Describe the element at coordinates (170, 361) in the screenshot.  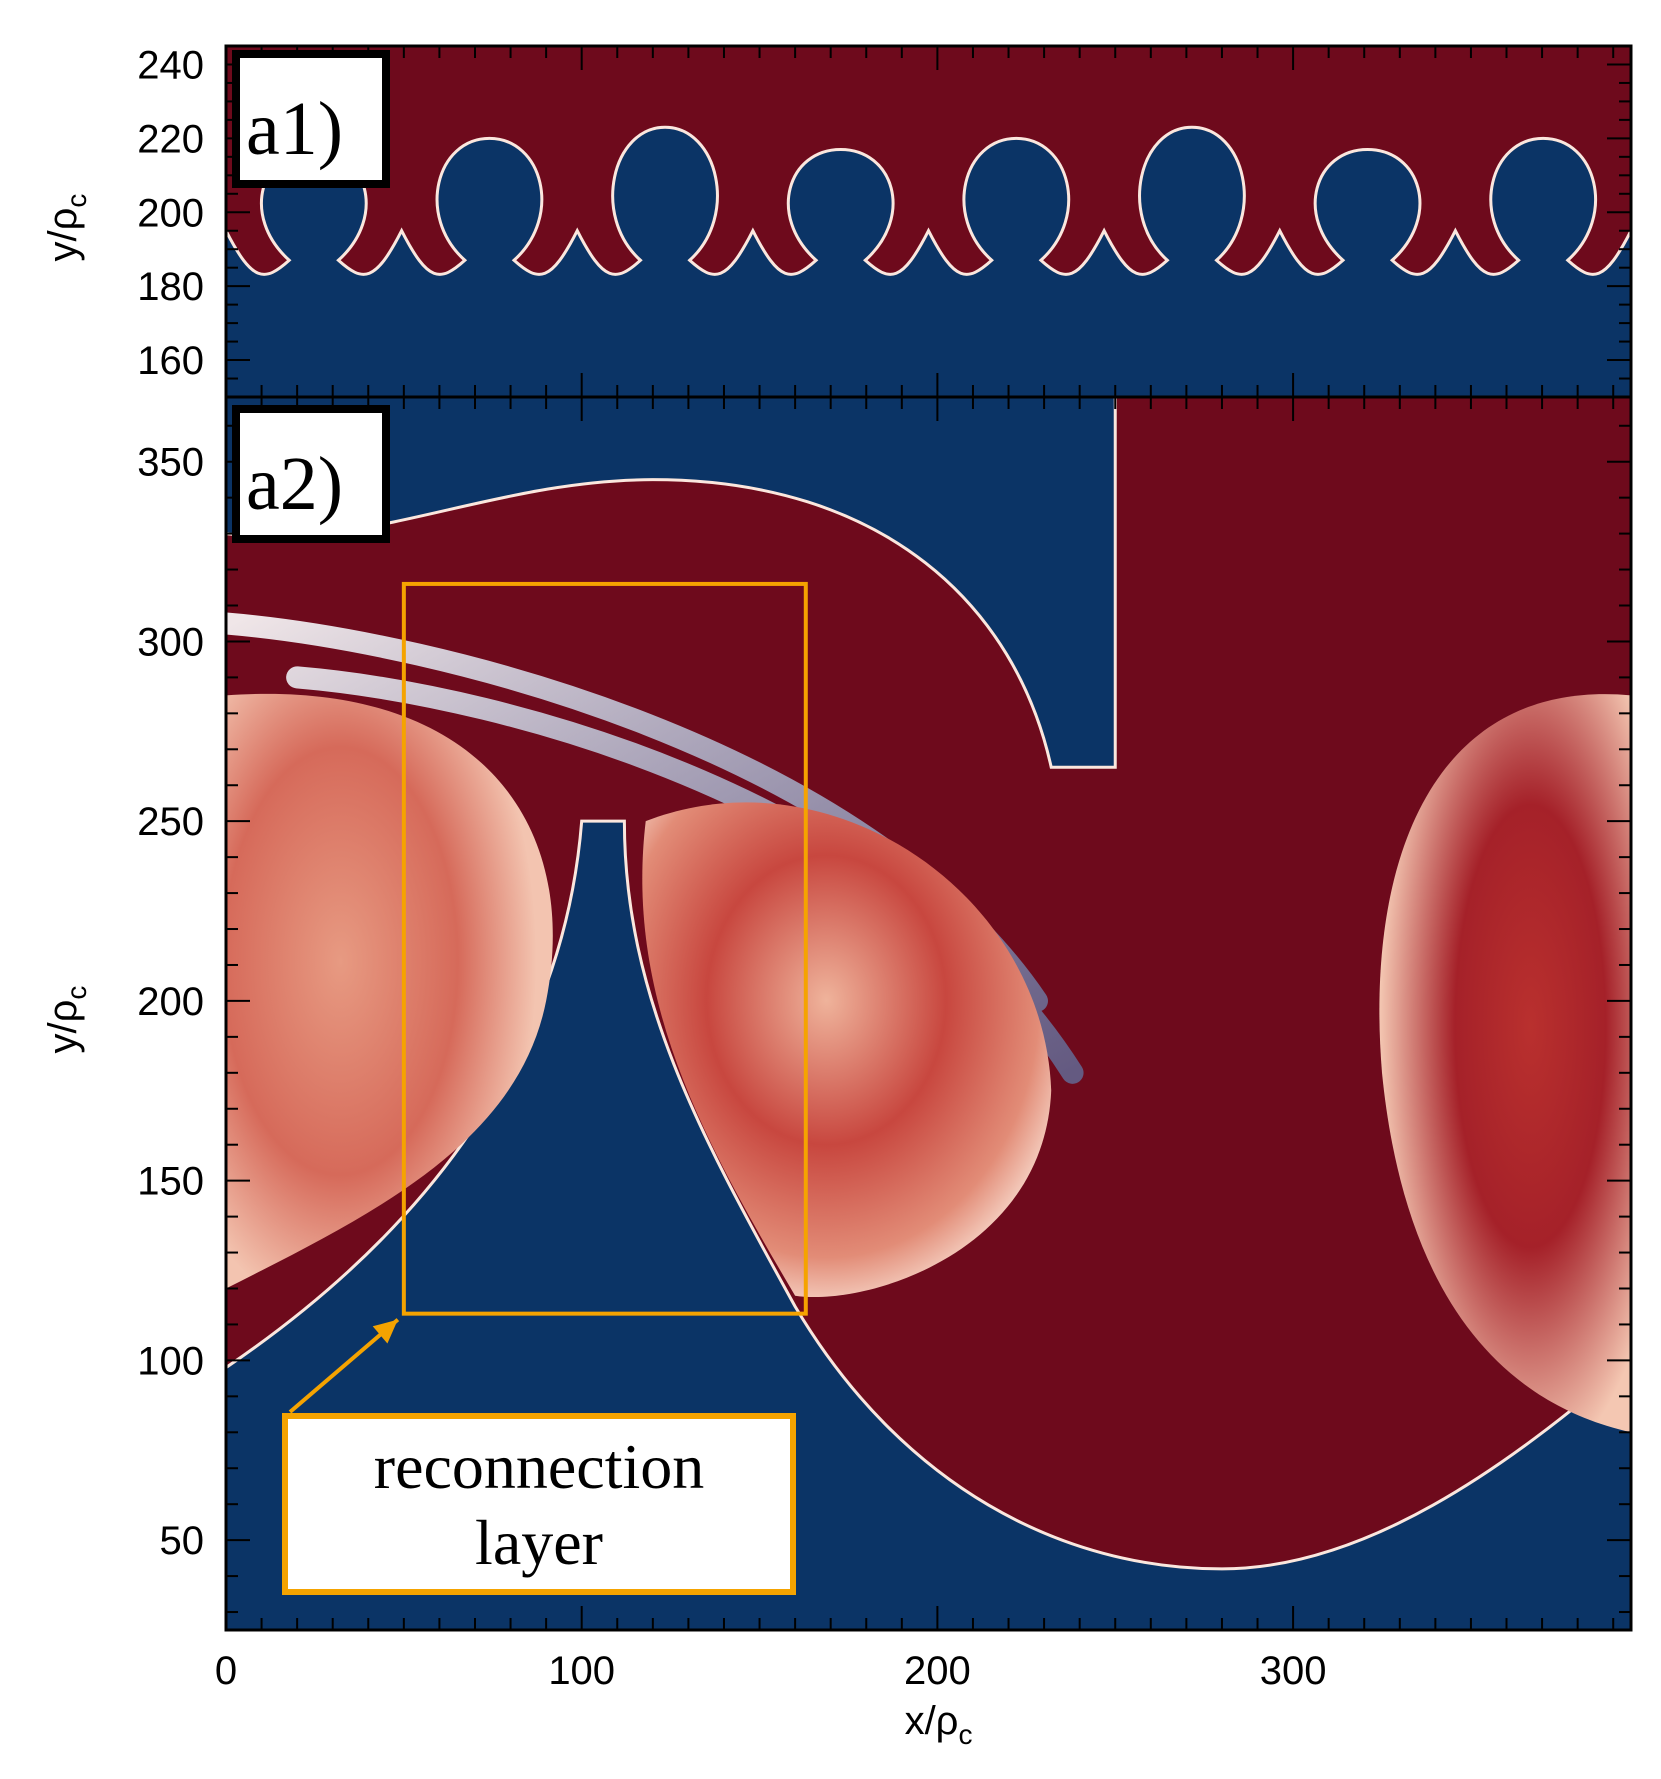
I see `y-tick-label: 160` at that location.